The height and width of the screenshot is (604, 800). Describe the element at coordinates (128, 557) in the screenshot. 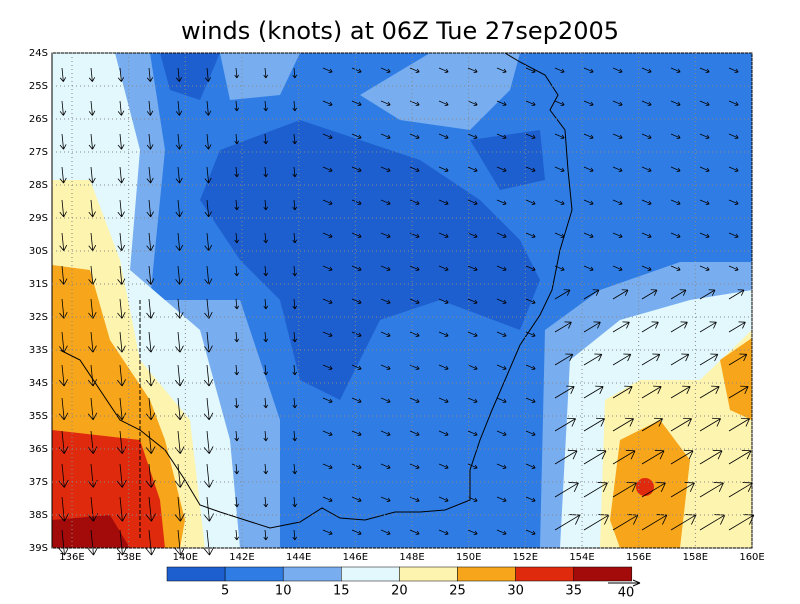

I see `lon-label: 138E` at that location.